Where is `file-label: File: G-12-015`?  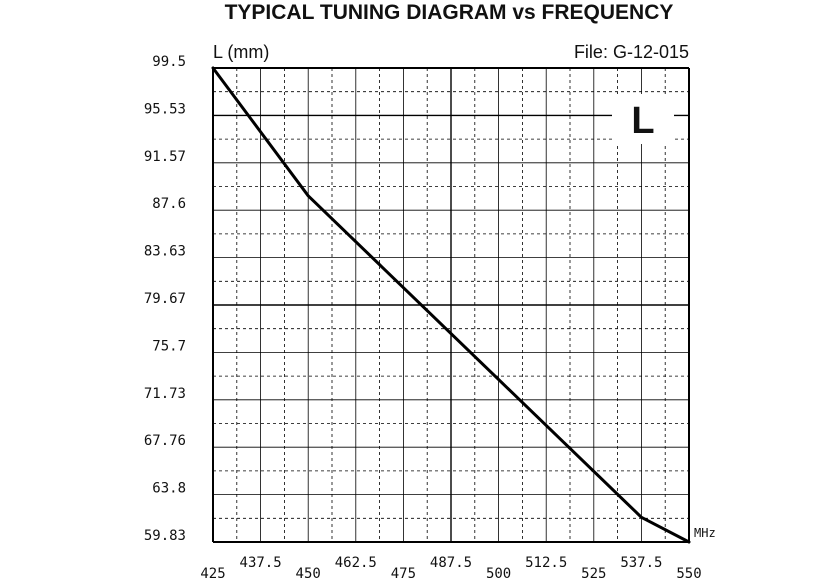
file-label: File: G-12-015 is located at coordinates (631, 52).